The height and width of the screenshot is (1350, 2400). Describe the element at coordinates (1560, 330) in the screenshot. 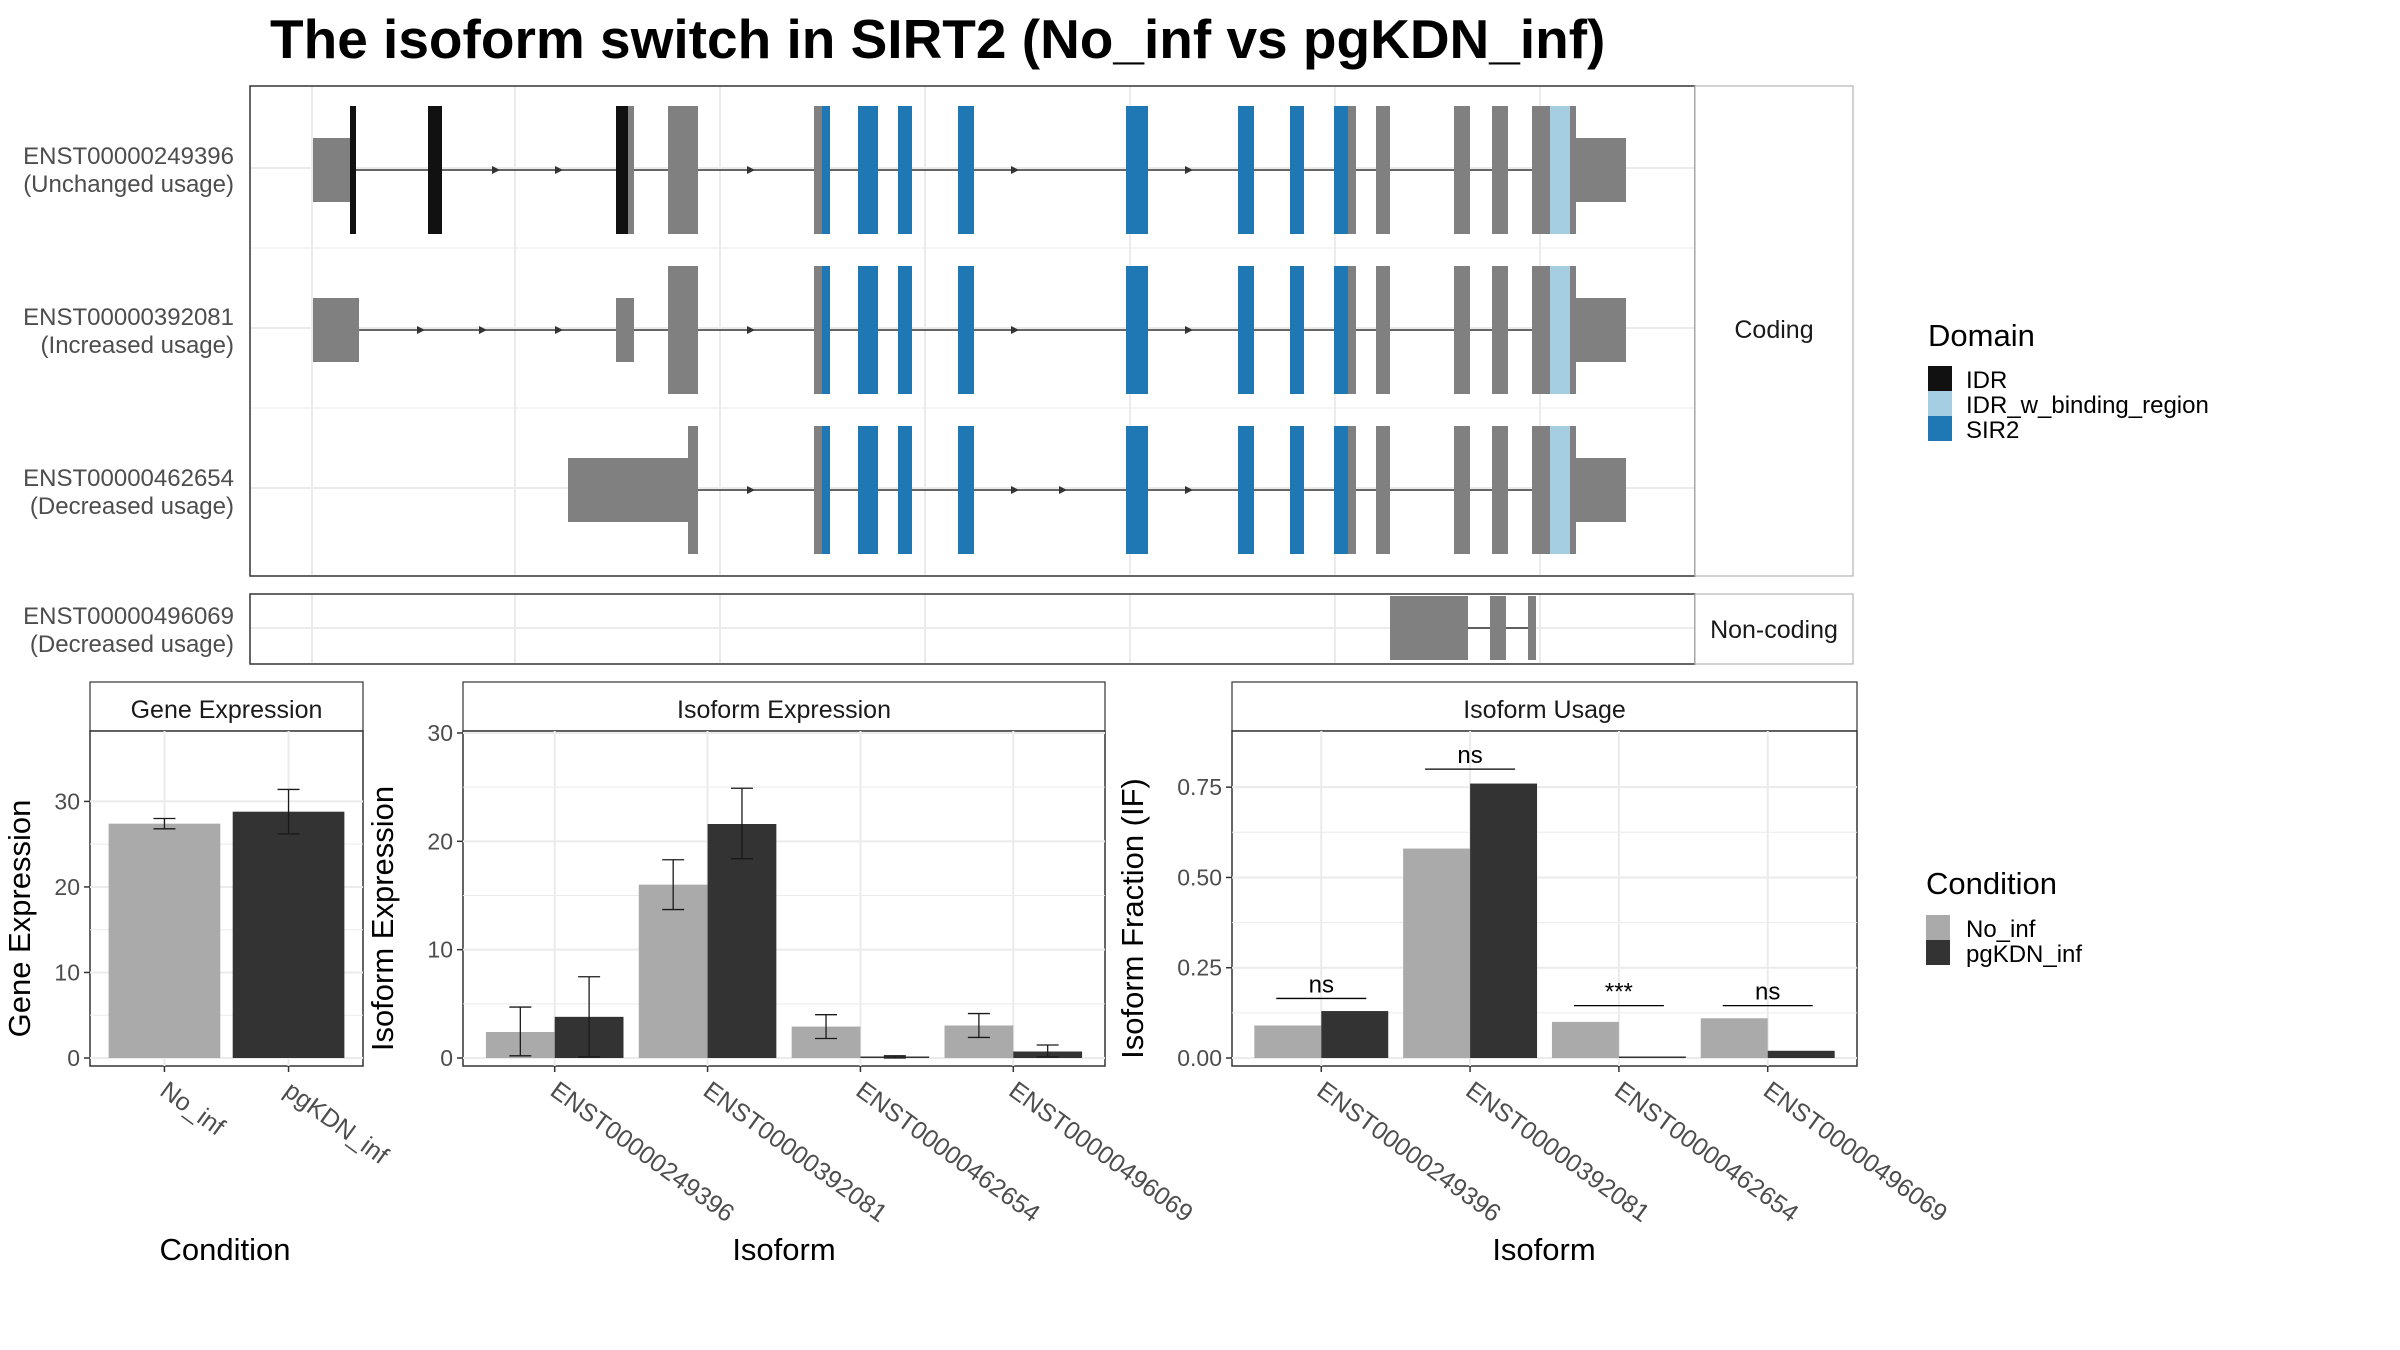

I see `domain-IDR_w_binding_region` at that location.